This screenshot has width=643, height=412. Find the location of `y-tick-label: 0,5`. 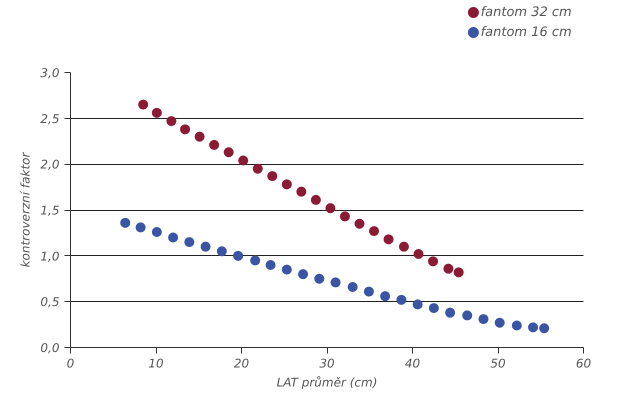

y-tick-label: 0,5 is located at coordinates (50, 302).